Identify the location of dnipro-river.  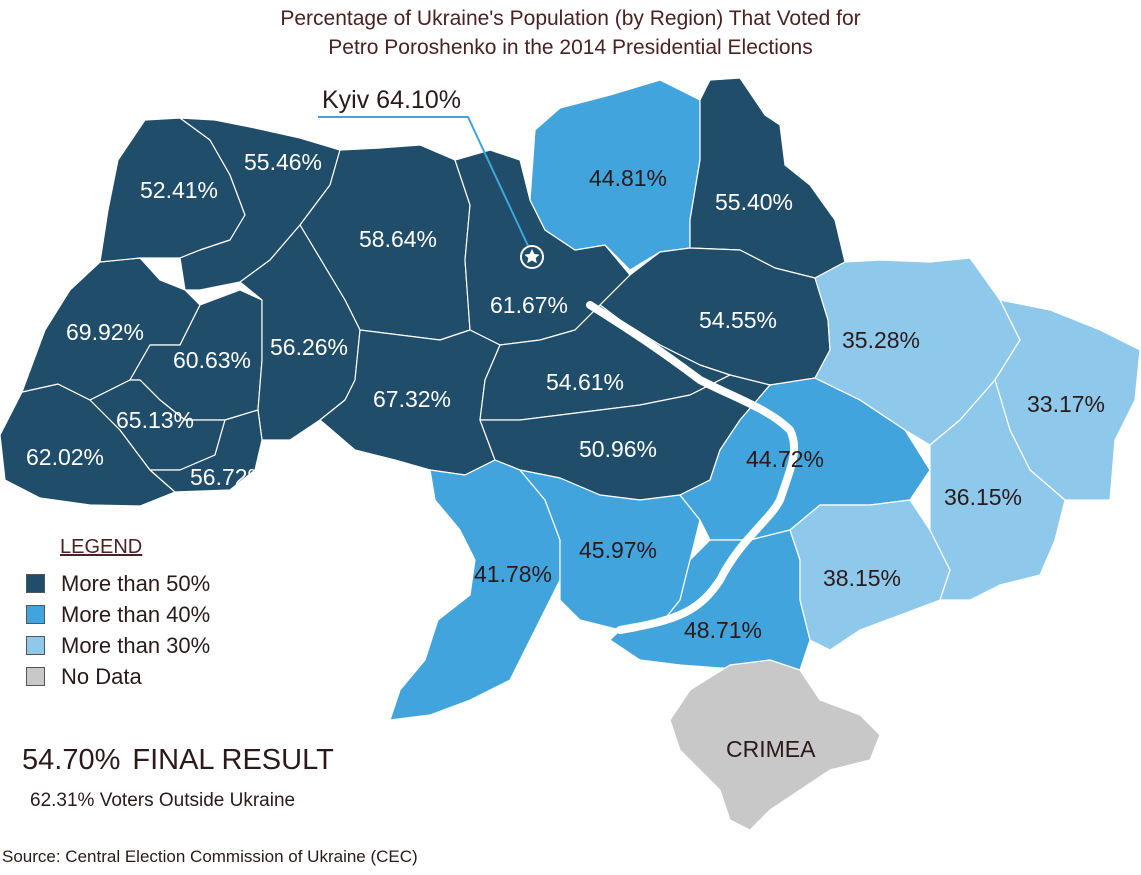
(692, 467).